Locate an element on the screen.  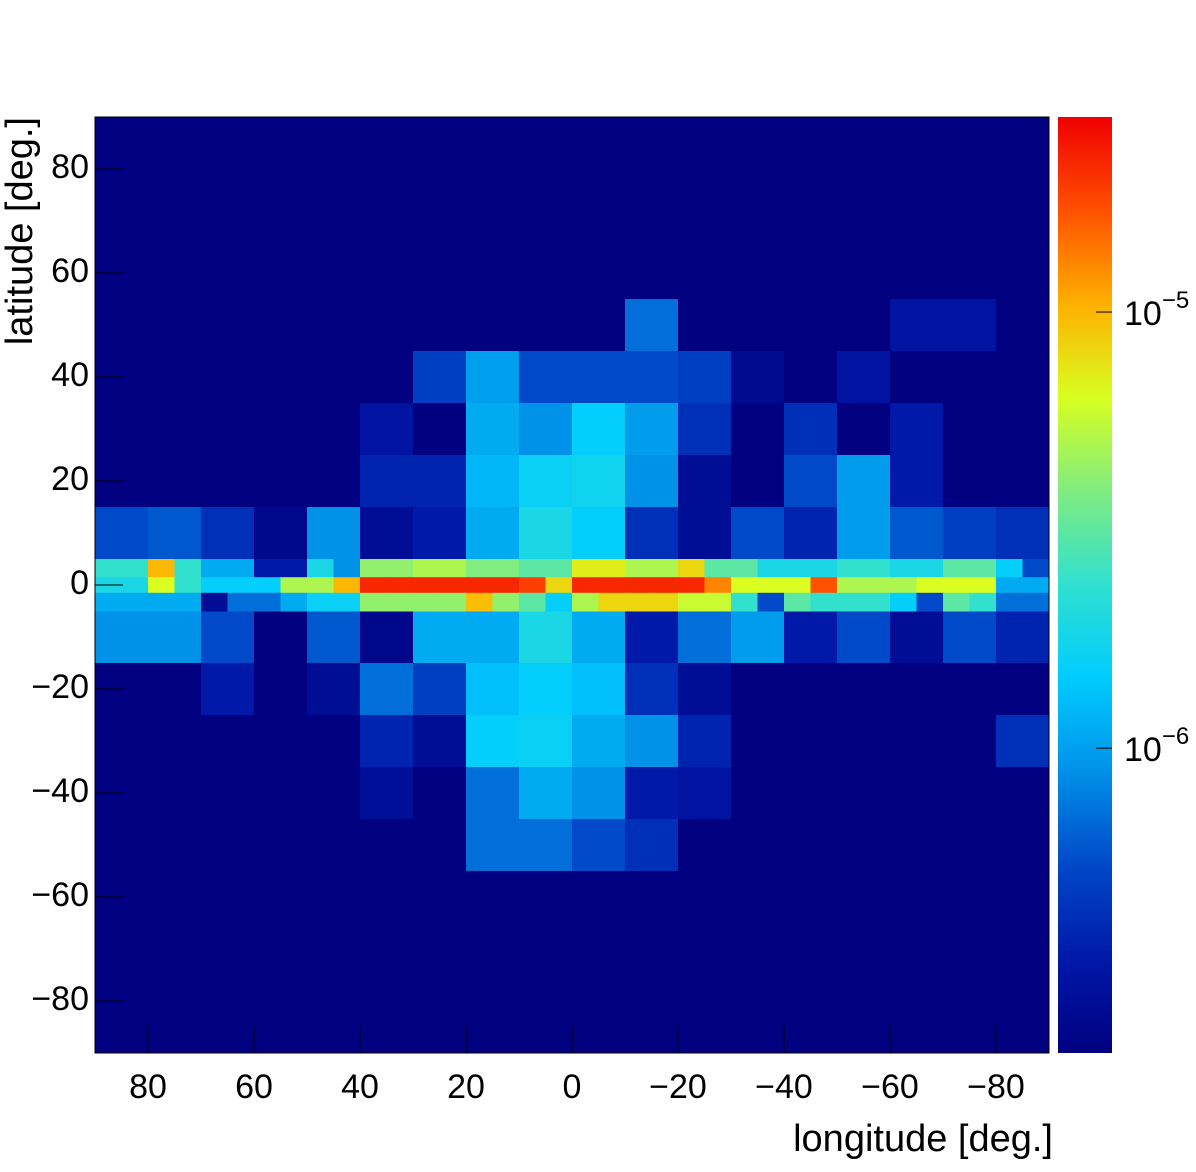
y-tick-label: 80 is located at coordinates (70, 167).